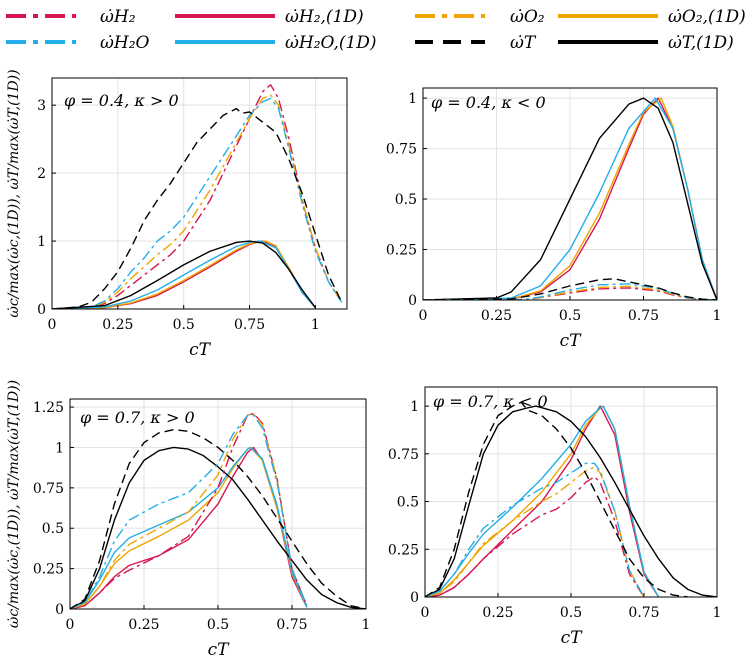  I want to click on legend-label: ω̇O₂, so click(527, 17).